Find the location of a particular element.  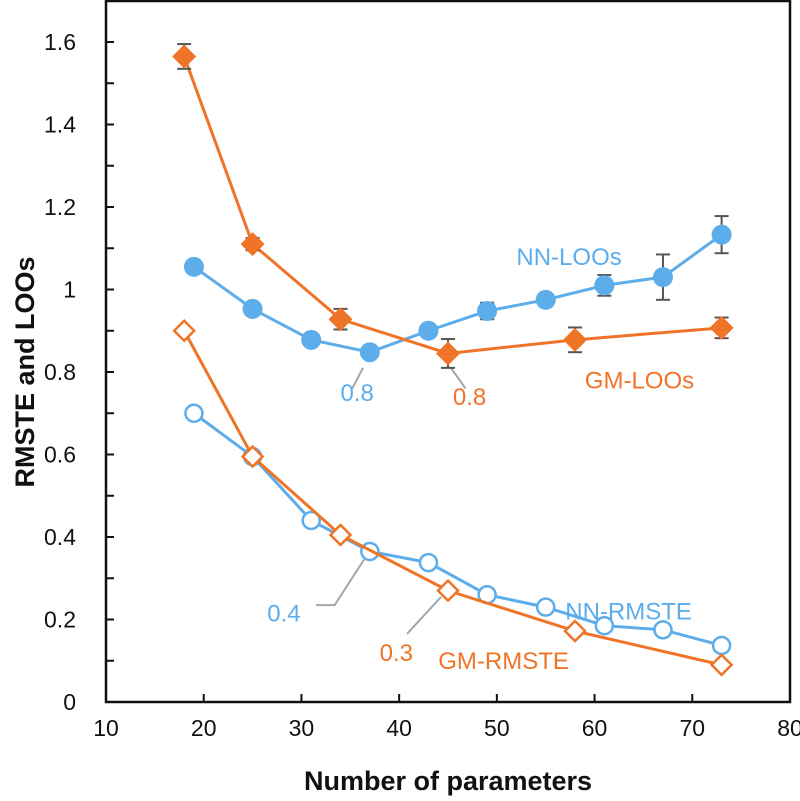

x-tick-label: 30 is located at coordinates (302, 728).